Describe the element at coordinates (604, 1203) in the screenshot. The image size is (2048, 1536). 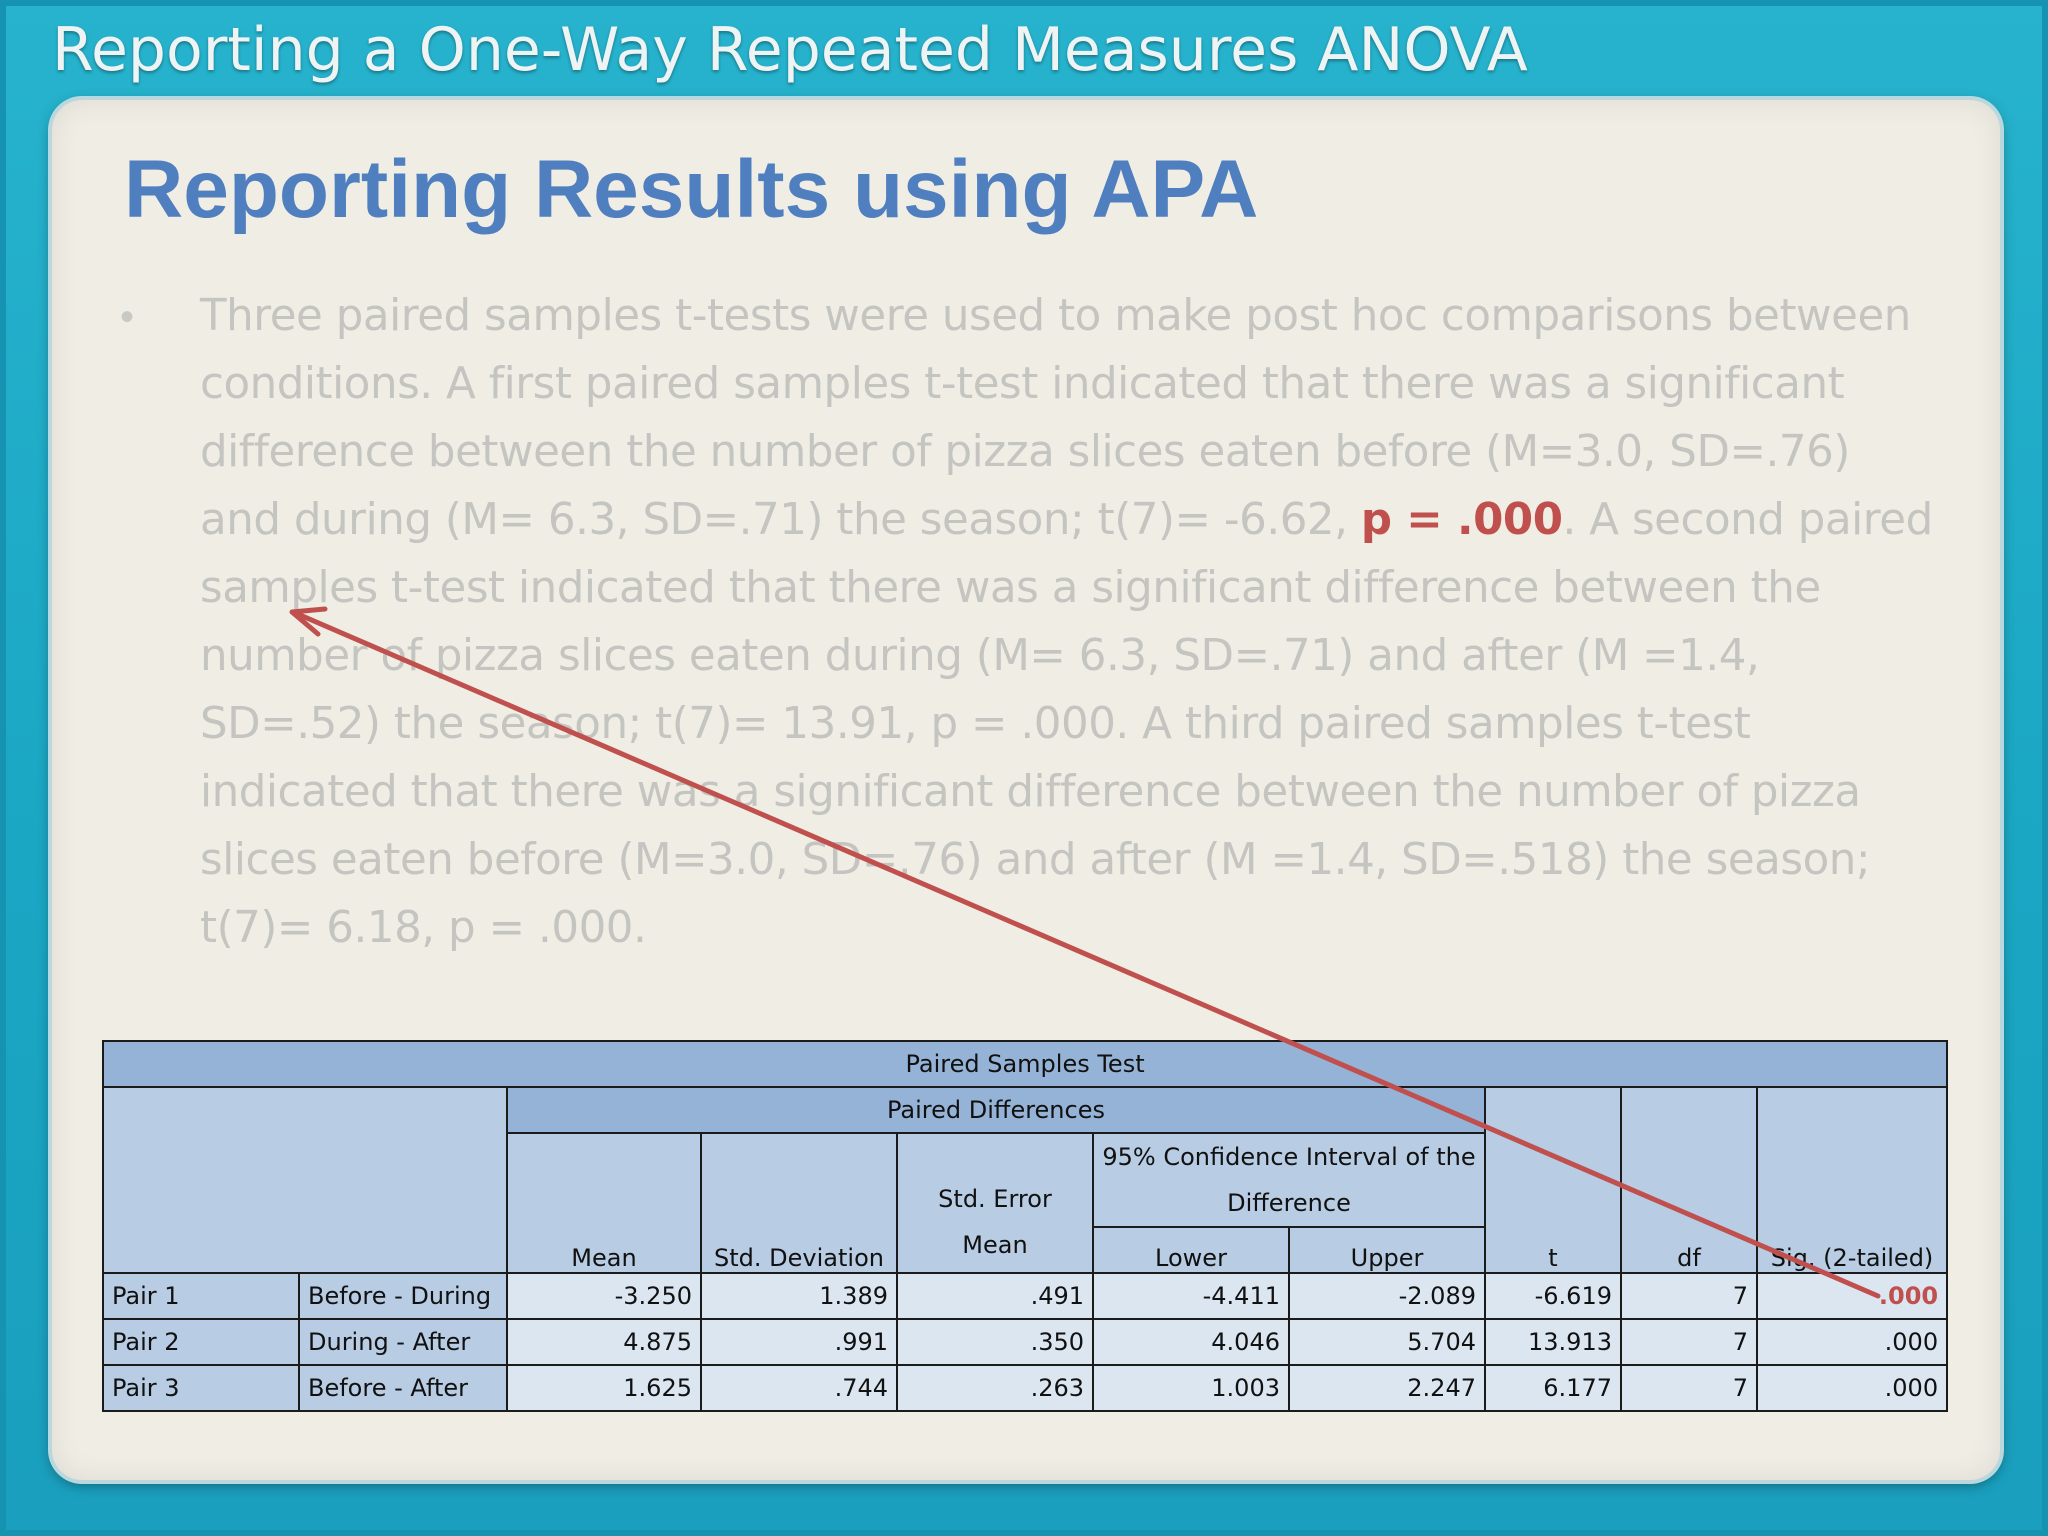
I see `col-header-mean: Mean` at that location.